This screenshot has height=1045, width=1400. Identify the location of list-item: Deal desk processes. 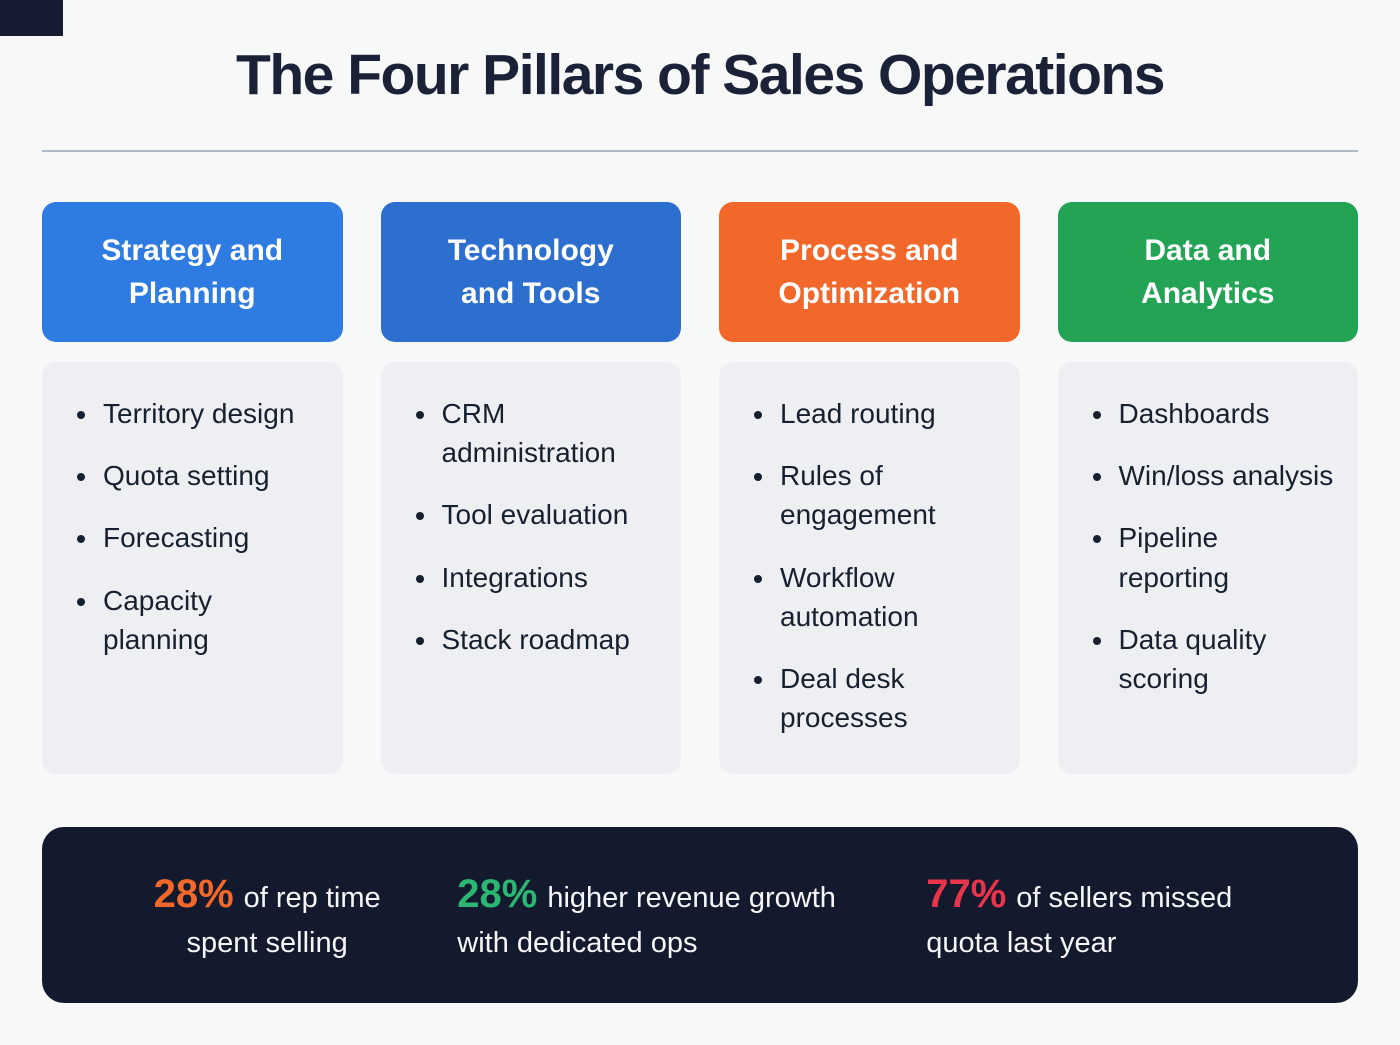
(886, 698).